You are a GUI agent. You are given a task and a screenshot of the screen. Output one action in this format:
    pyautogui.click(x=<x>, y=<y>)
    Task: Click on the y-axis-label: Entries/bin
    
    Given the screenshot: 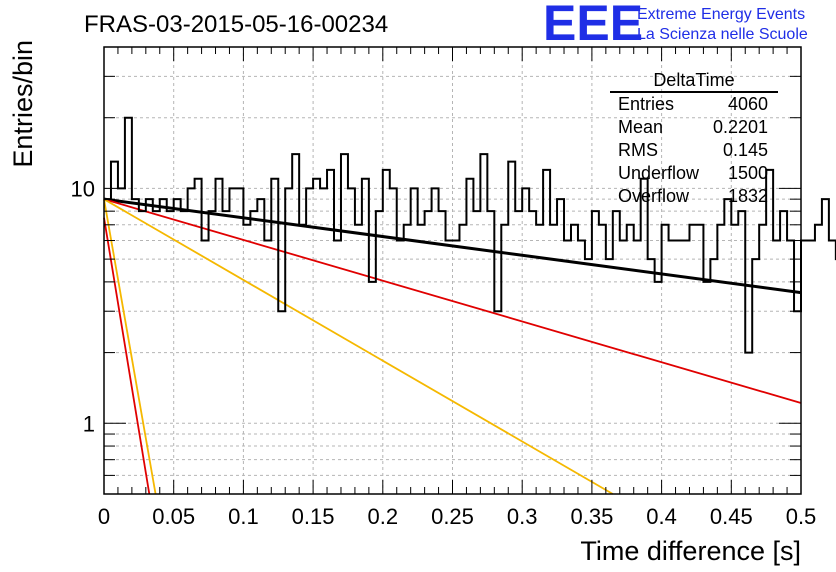 What is the action you would take?
    pyautogui.click(x=23, y=104)
    